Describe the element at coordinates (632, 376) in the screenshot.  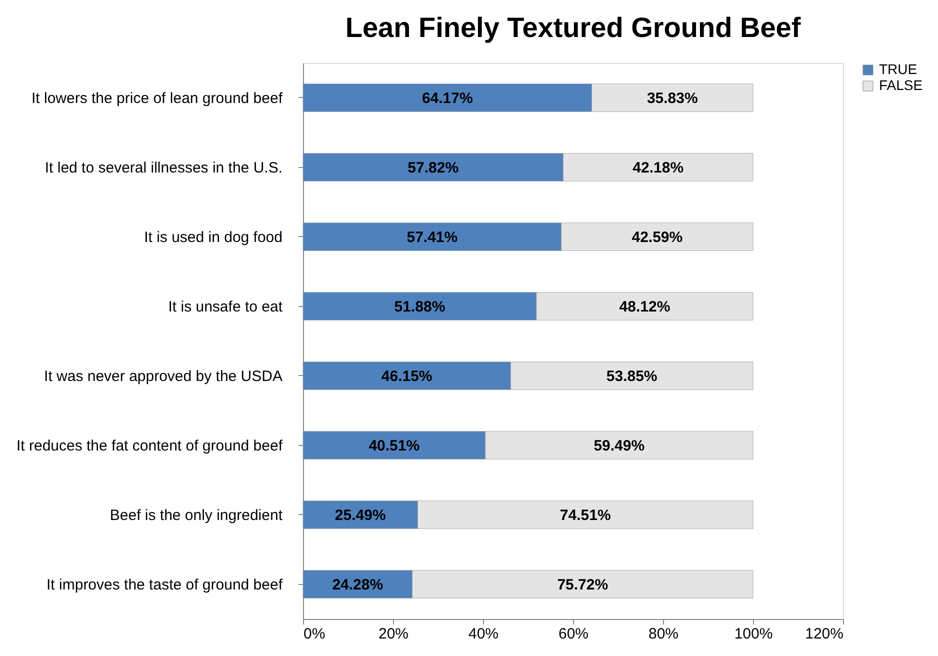
I see `data-label: 53.85%` at that location.